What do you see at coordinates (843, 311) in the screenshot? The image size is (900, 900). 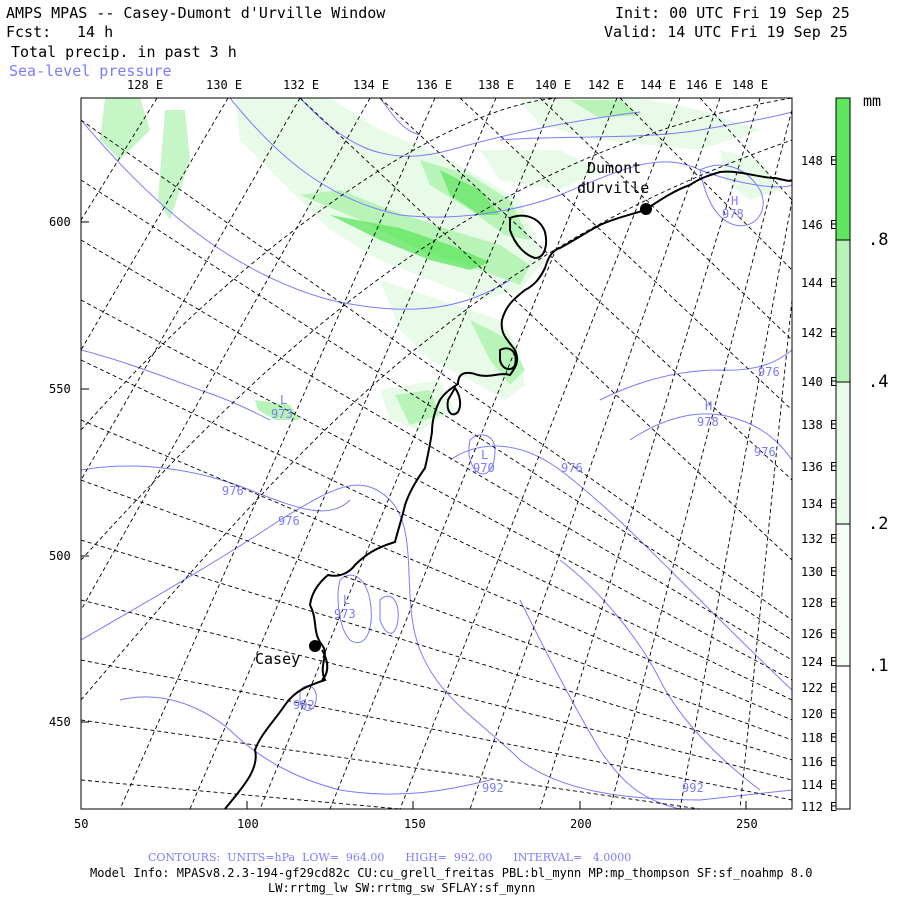 I see `colorbar-seg-0.4` at bounding box center [843, 311].